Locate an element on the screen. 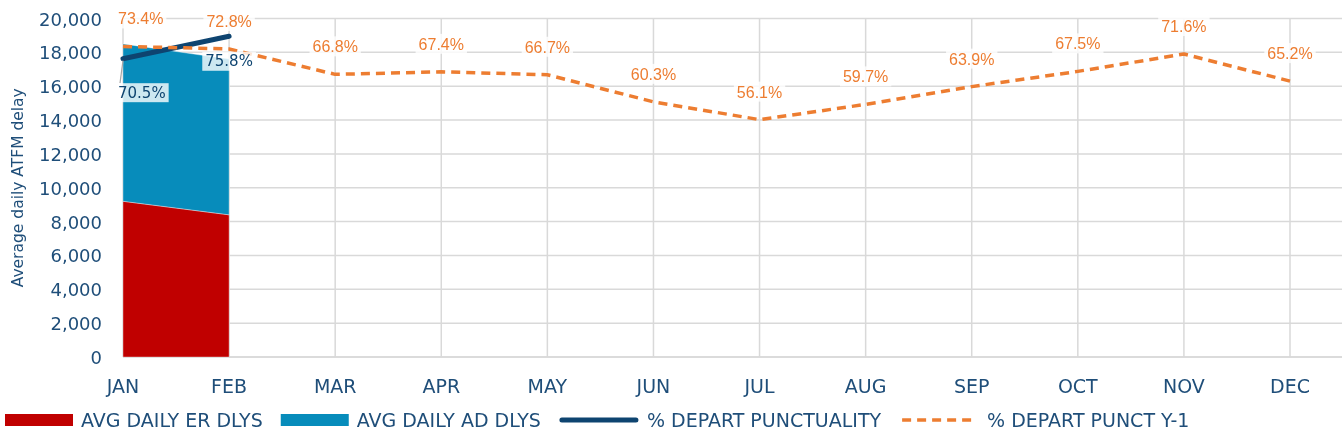 The height and width of the screenshot is (432, 1344). data-label: 60.3% is located at coordinates (653, 74).